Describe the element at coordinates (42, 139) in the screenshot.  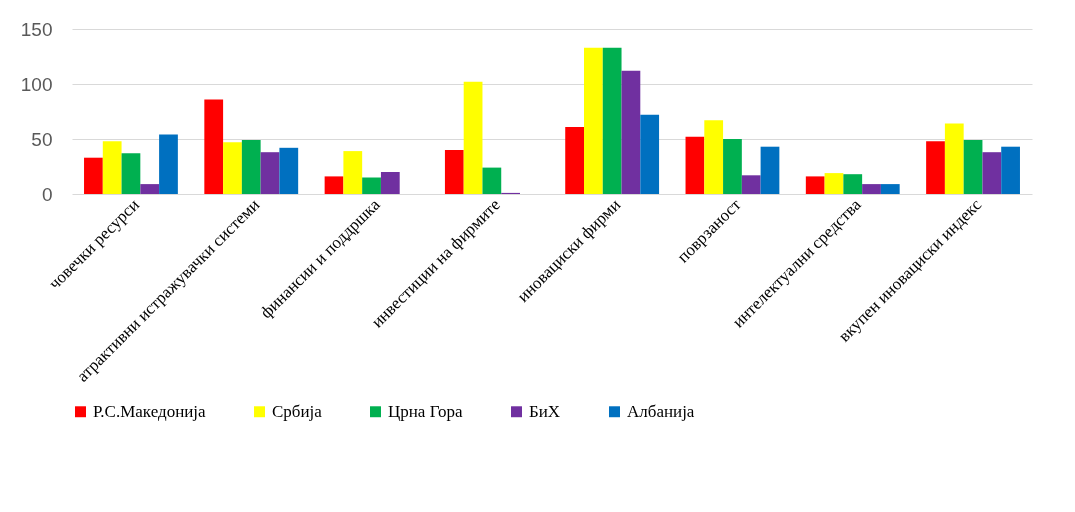
I see `y-tick-label: 50` at that location.